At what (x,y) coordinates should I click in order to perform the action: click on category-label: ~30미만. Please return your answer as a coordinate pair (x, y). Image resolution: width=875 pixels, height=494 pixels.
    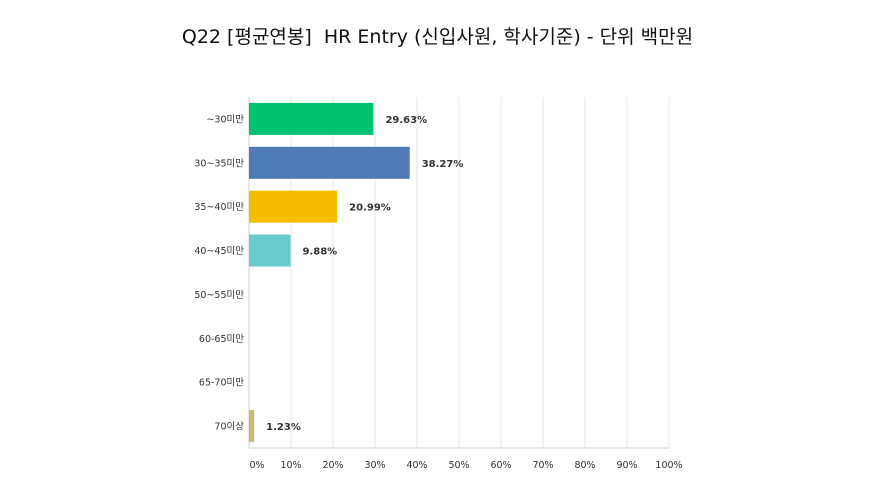
    Looking at the image, I should click on (225, 119).